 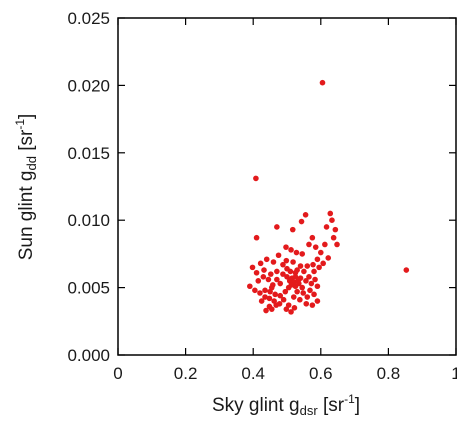 What do you see at coordinates (321, 373) in the screenshot?
I see `x-tick-label: 0.6` at bounding box center [321, 373].